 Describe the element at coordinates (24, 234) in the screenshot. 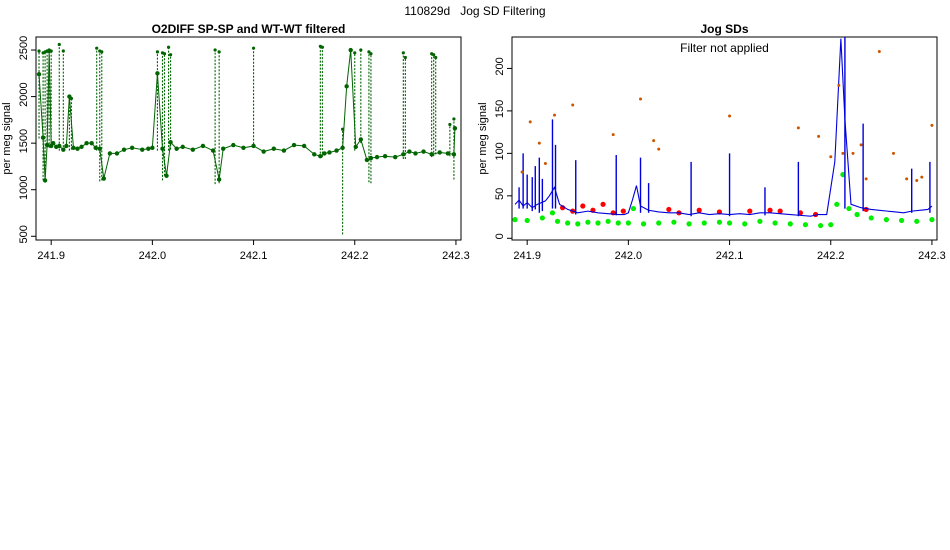

I see `left-y-tick-label: 500` at that location.